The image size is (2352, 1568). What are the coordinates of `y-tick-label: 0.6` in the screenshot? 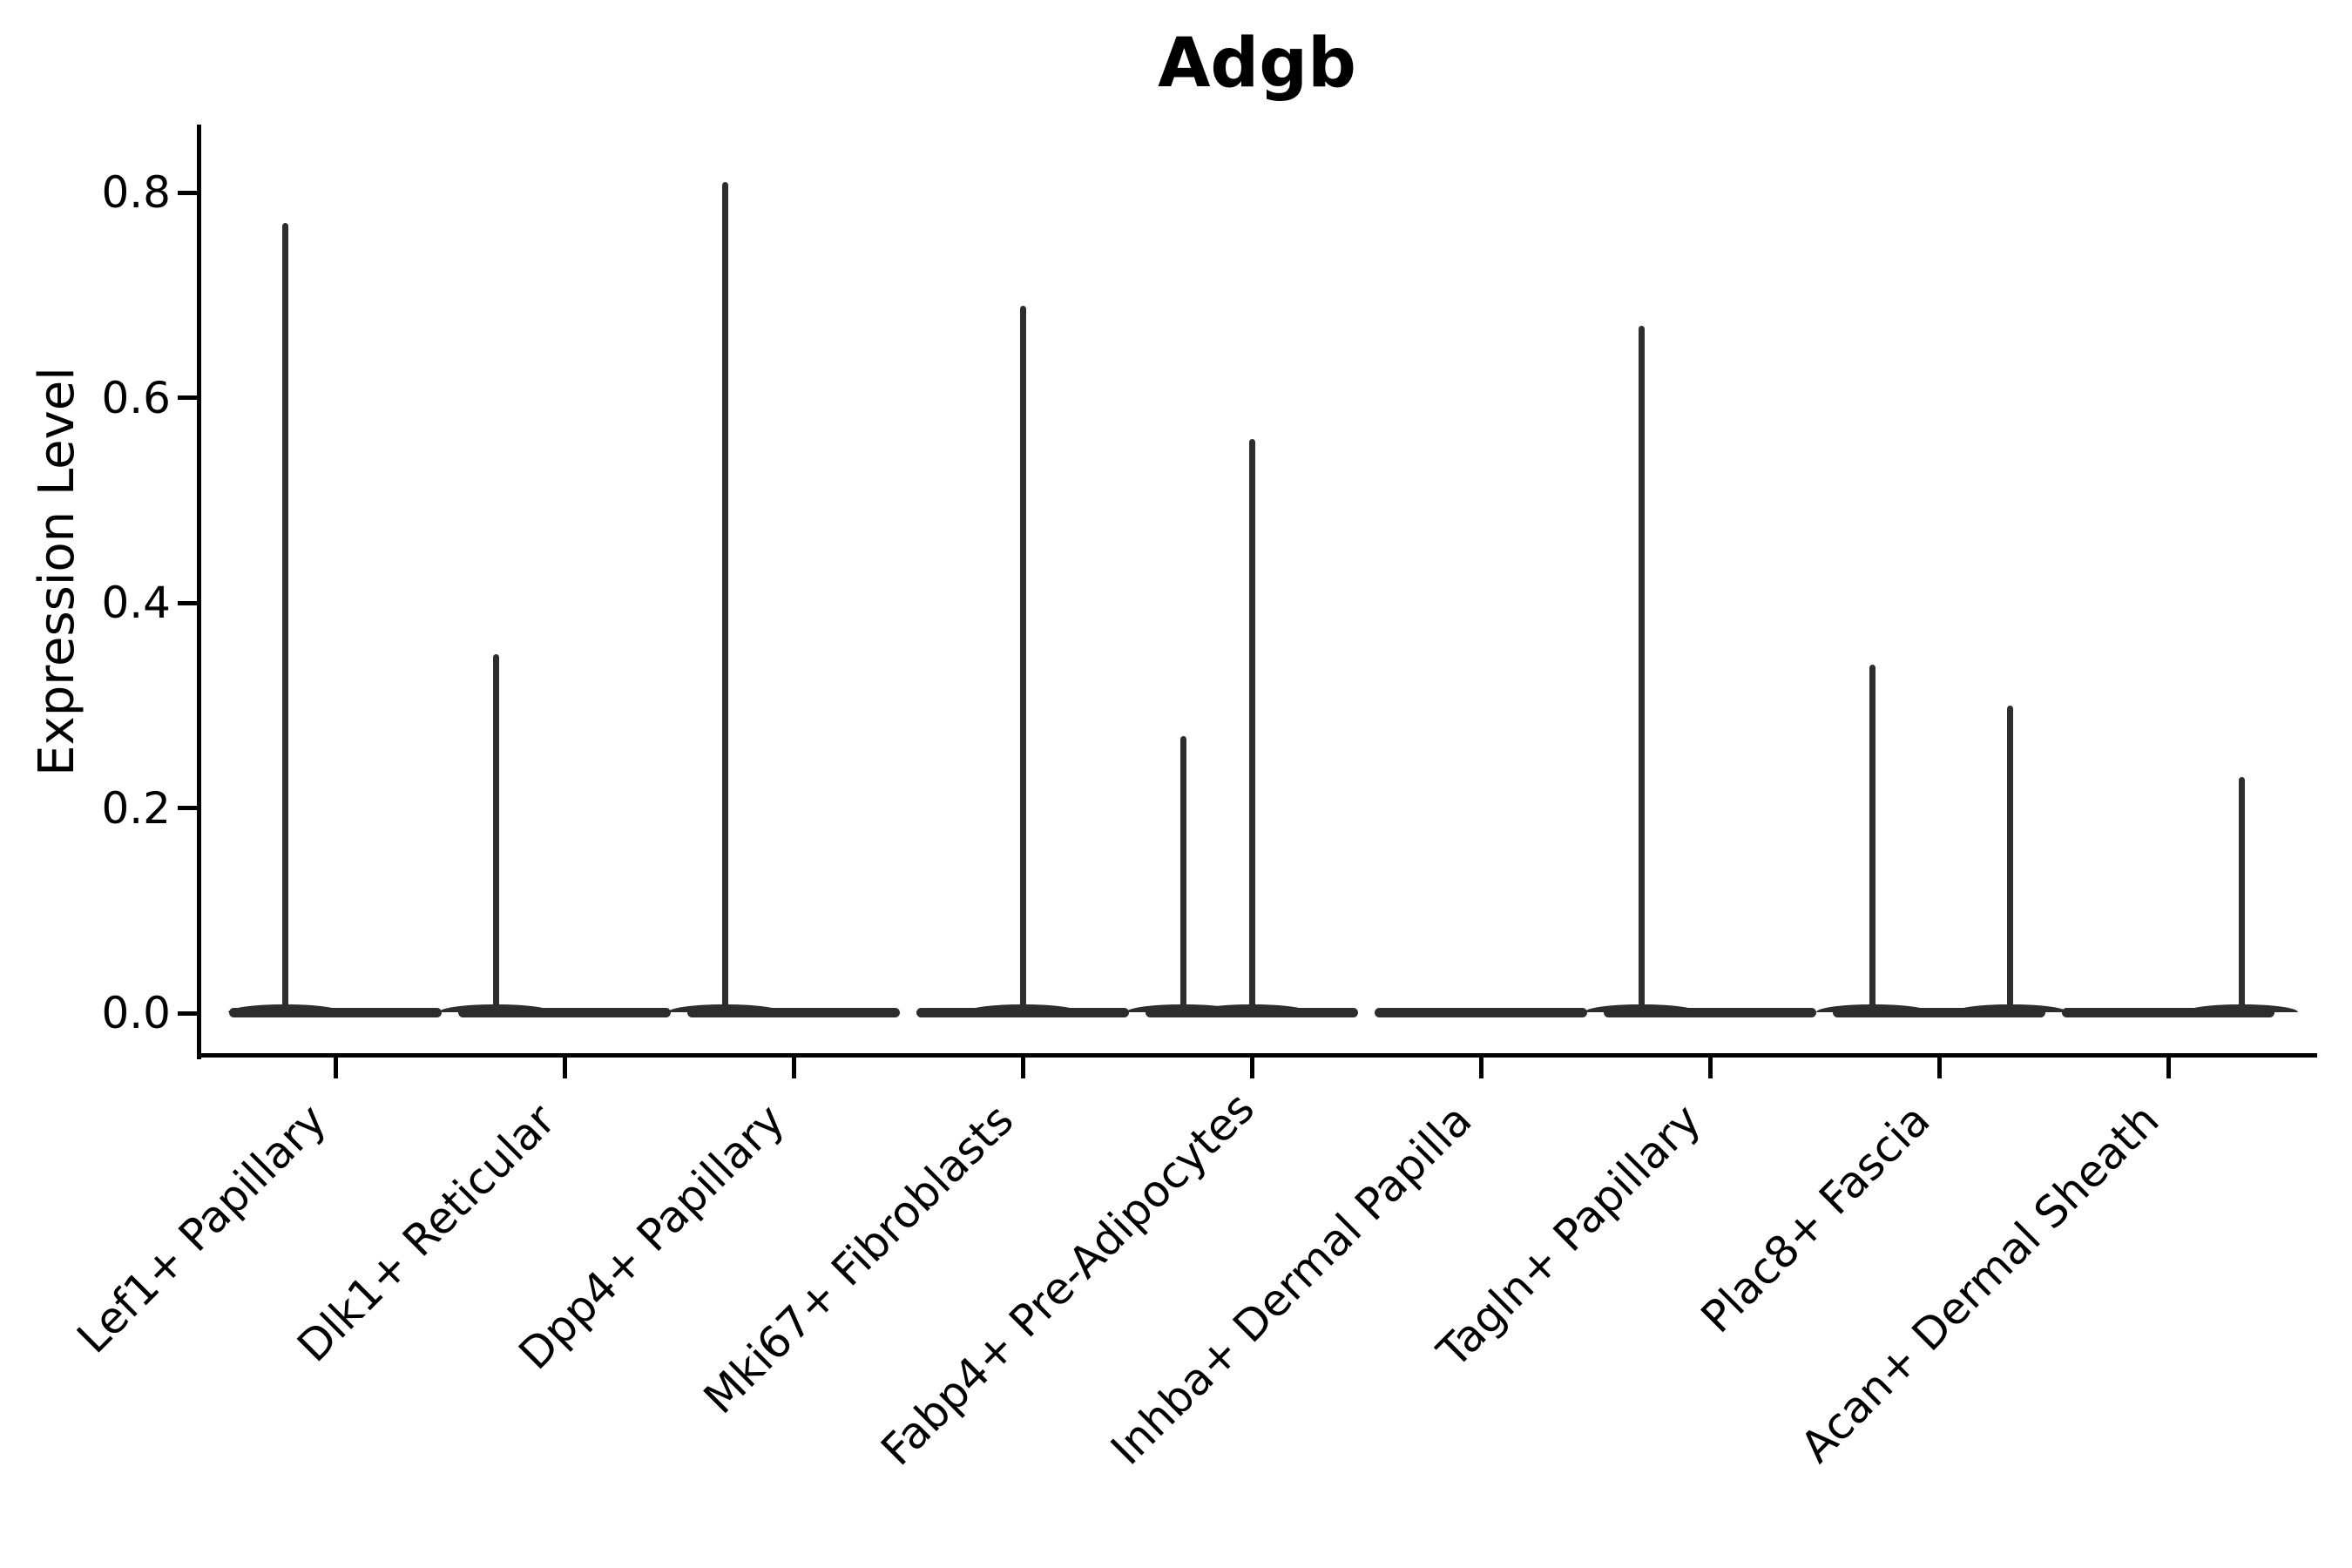 It's located at (136, 398).